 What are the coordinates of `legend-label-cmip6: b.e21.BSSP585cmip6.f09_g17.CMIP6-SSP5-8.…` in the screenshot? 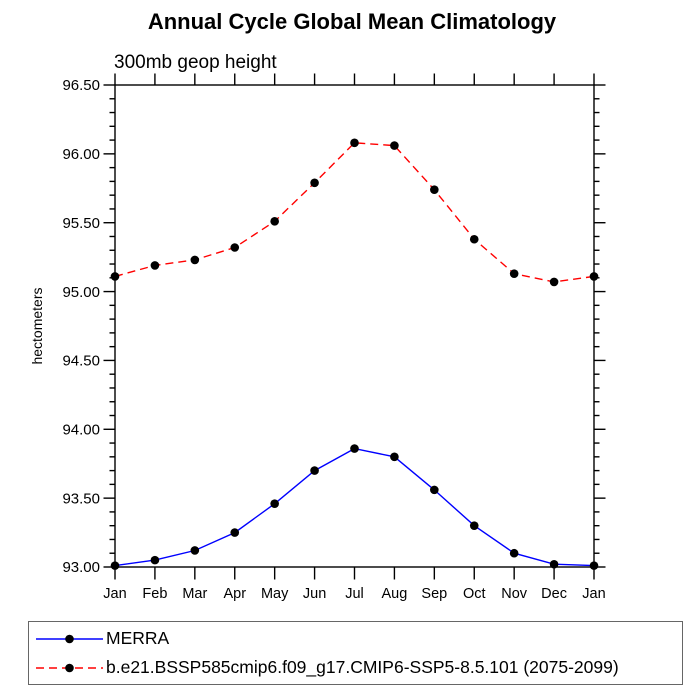 It's located at (362, 666).